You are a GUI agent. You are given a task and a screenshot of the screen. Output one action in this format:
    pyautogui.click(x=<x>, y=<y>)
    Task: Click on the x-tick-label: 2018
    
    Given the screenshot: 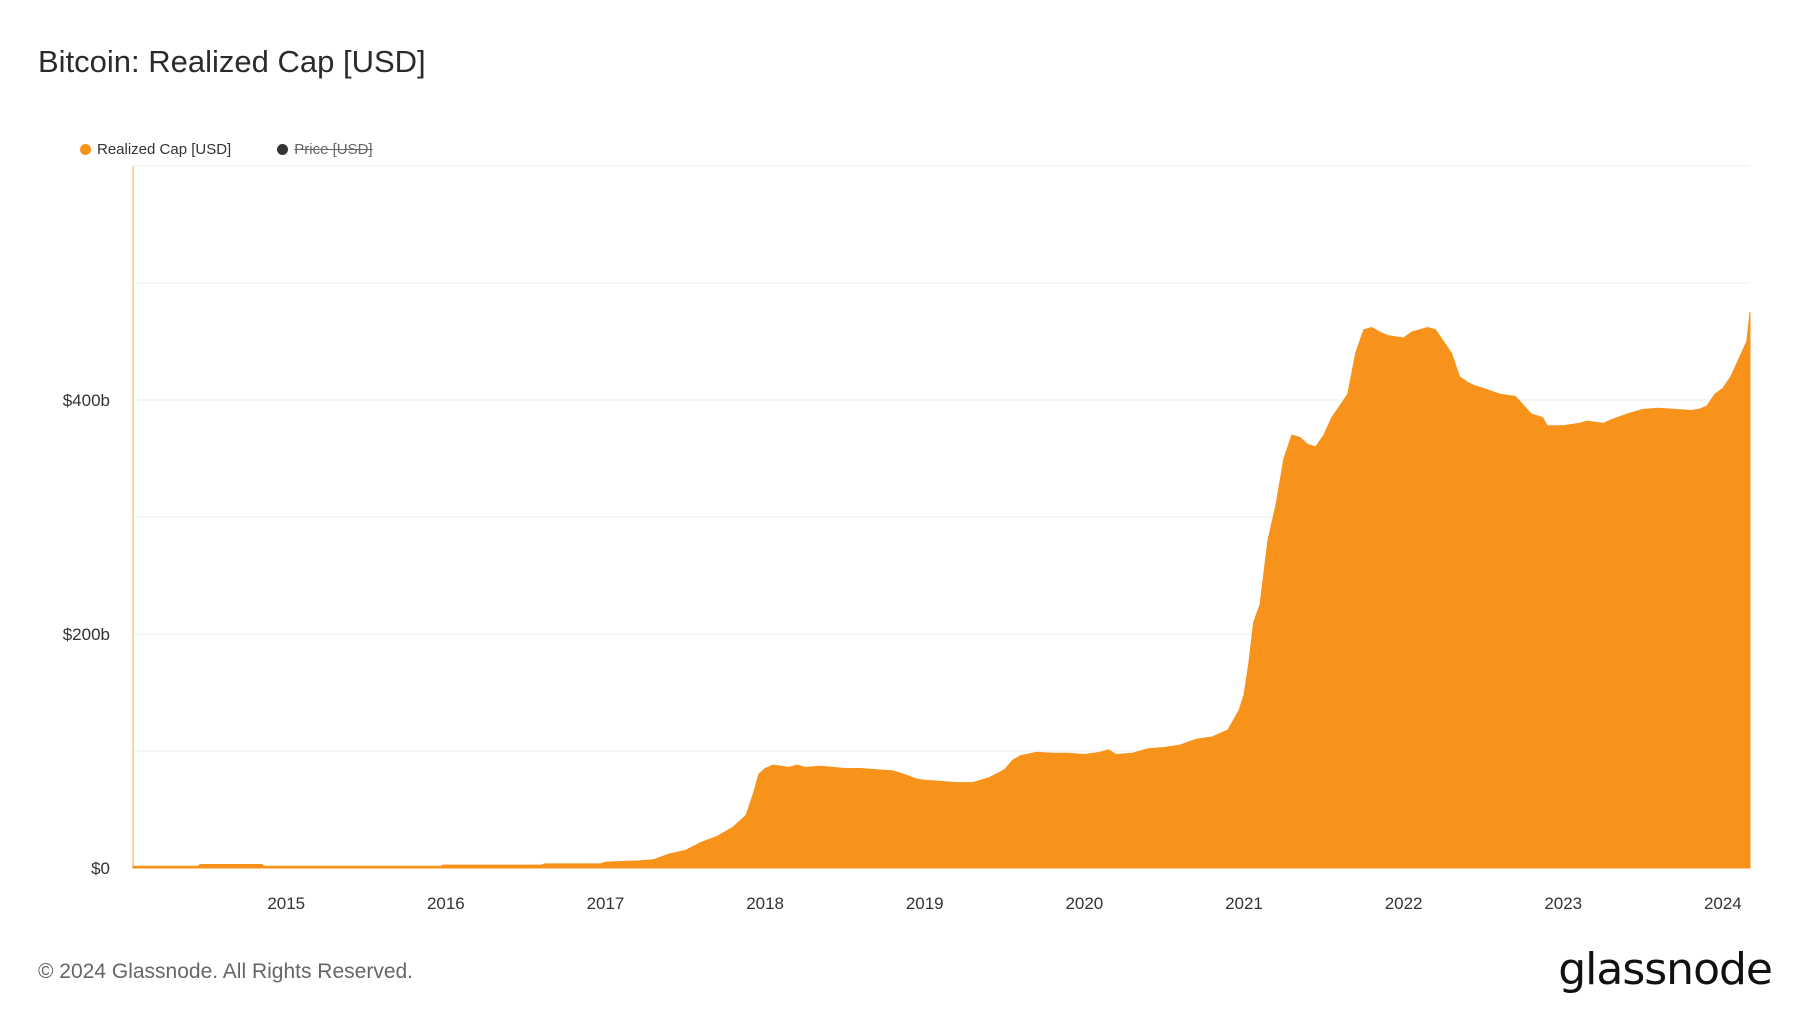 What is the action you would take?
    pyautogui.click(x=765, y=903)
    